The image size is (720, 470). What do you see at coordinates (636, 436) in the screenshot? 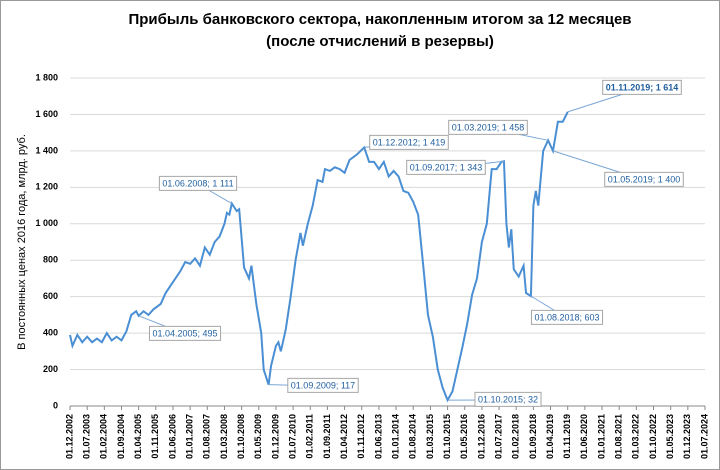
I see `x-tick-label: 01.03.2022` at bounding box center [636, 436].